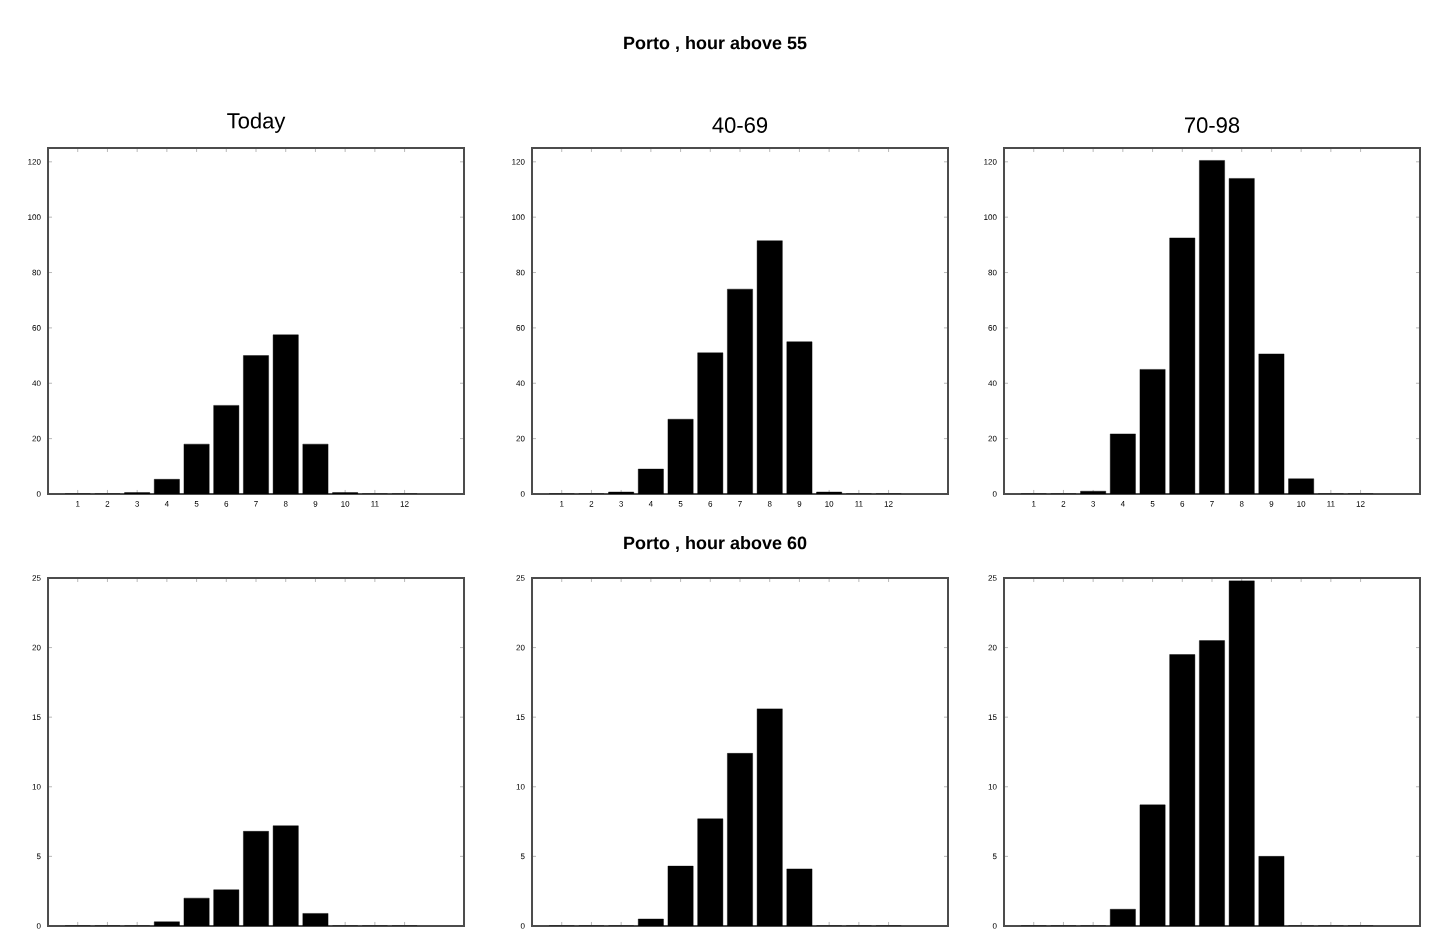 The image size is (1430, 930). I want to click on chart-title: 70-98, so click(1212, 125).